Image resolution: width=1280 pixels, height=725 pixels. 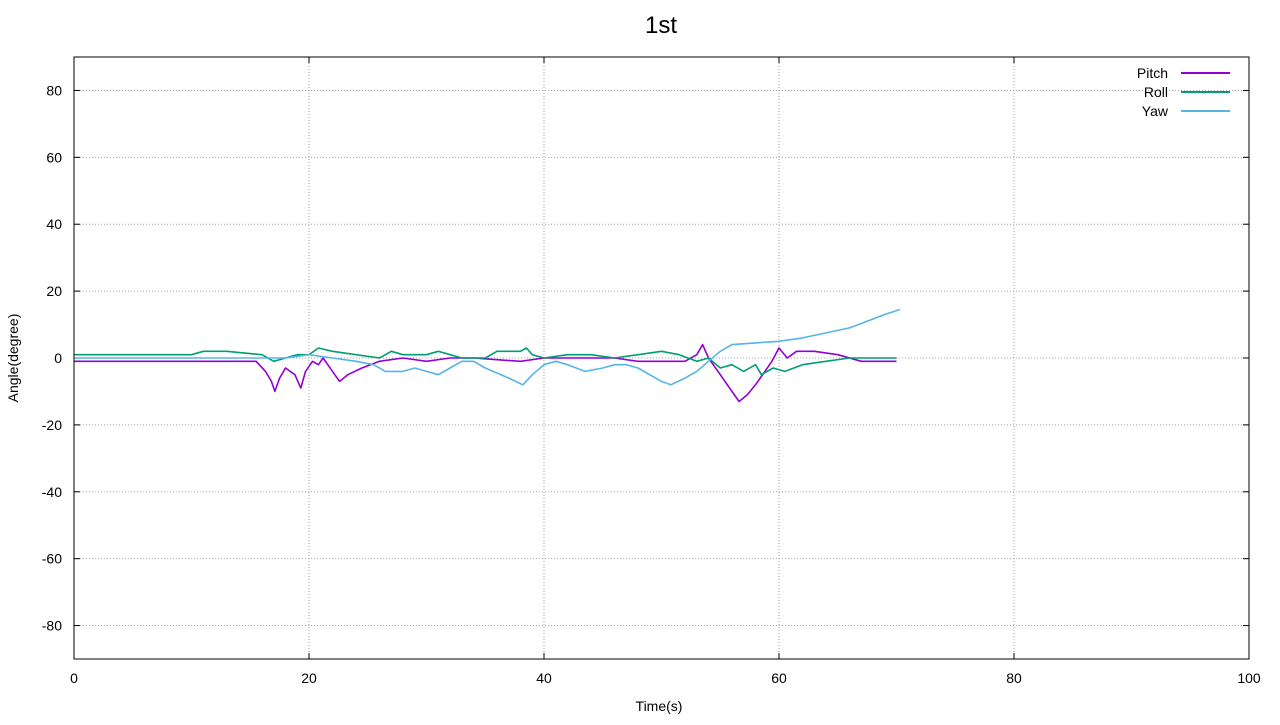 What do you see at coordinates (1014, 678) in the screenshot?
I see `x-tick-label: 80` at bounding box center [1014, 678].